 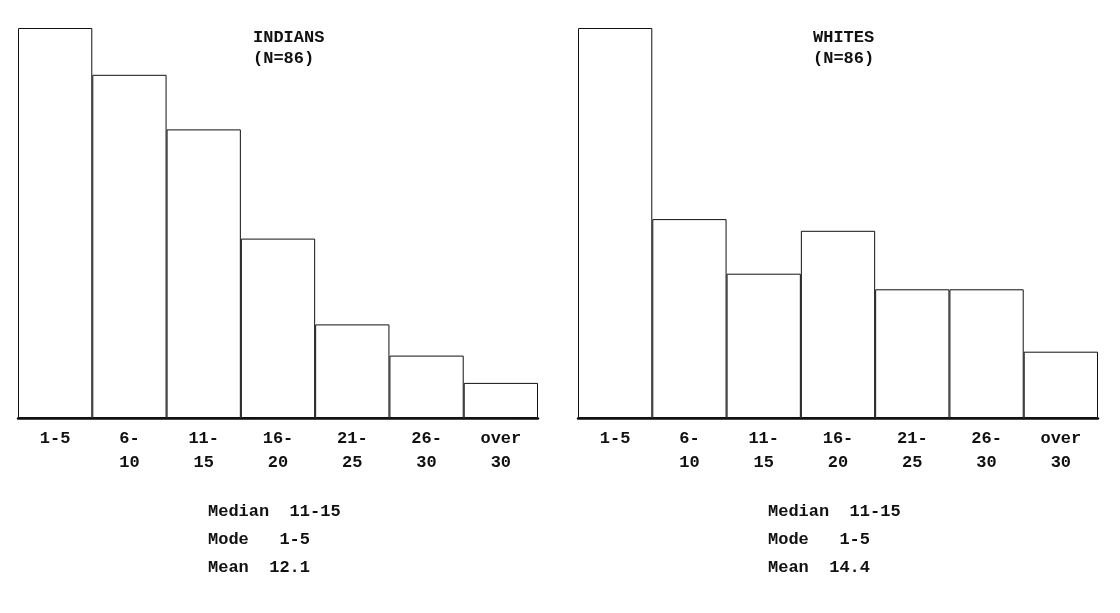 I want to click on text: Mean 14.4, so click(x=819, y=567).